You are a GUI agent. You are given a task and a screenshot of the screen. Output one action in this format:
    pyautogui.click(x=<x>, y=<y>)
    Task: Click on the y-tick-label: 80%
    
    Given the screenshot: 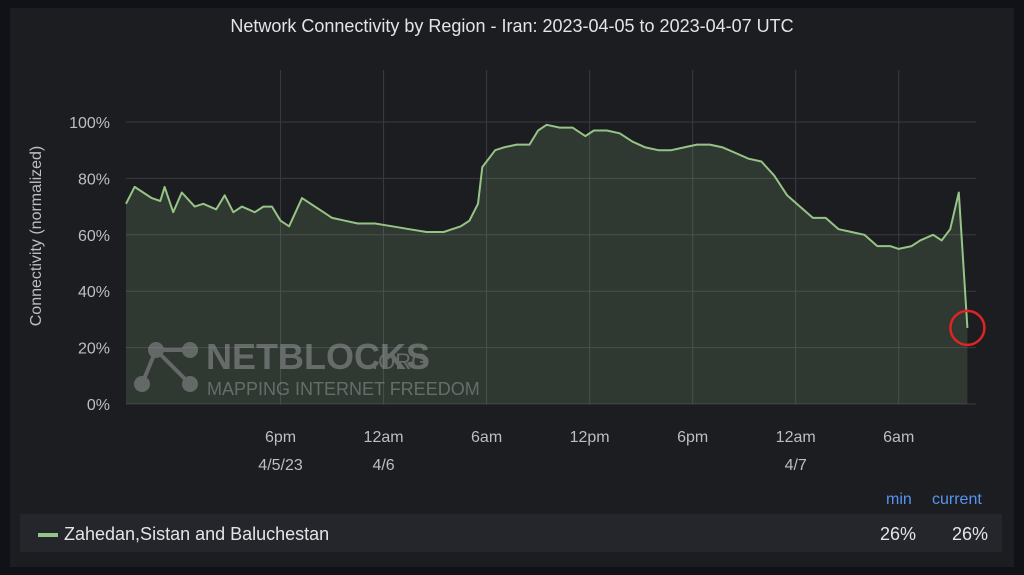 What is the action you would take?
    pyautogui.click(x=94, y=179)
    